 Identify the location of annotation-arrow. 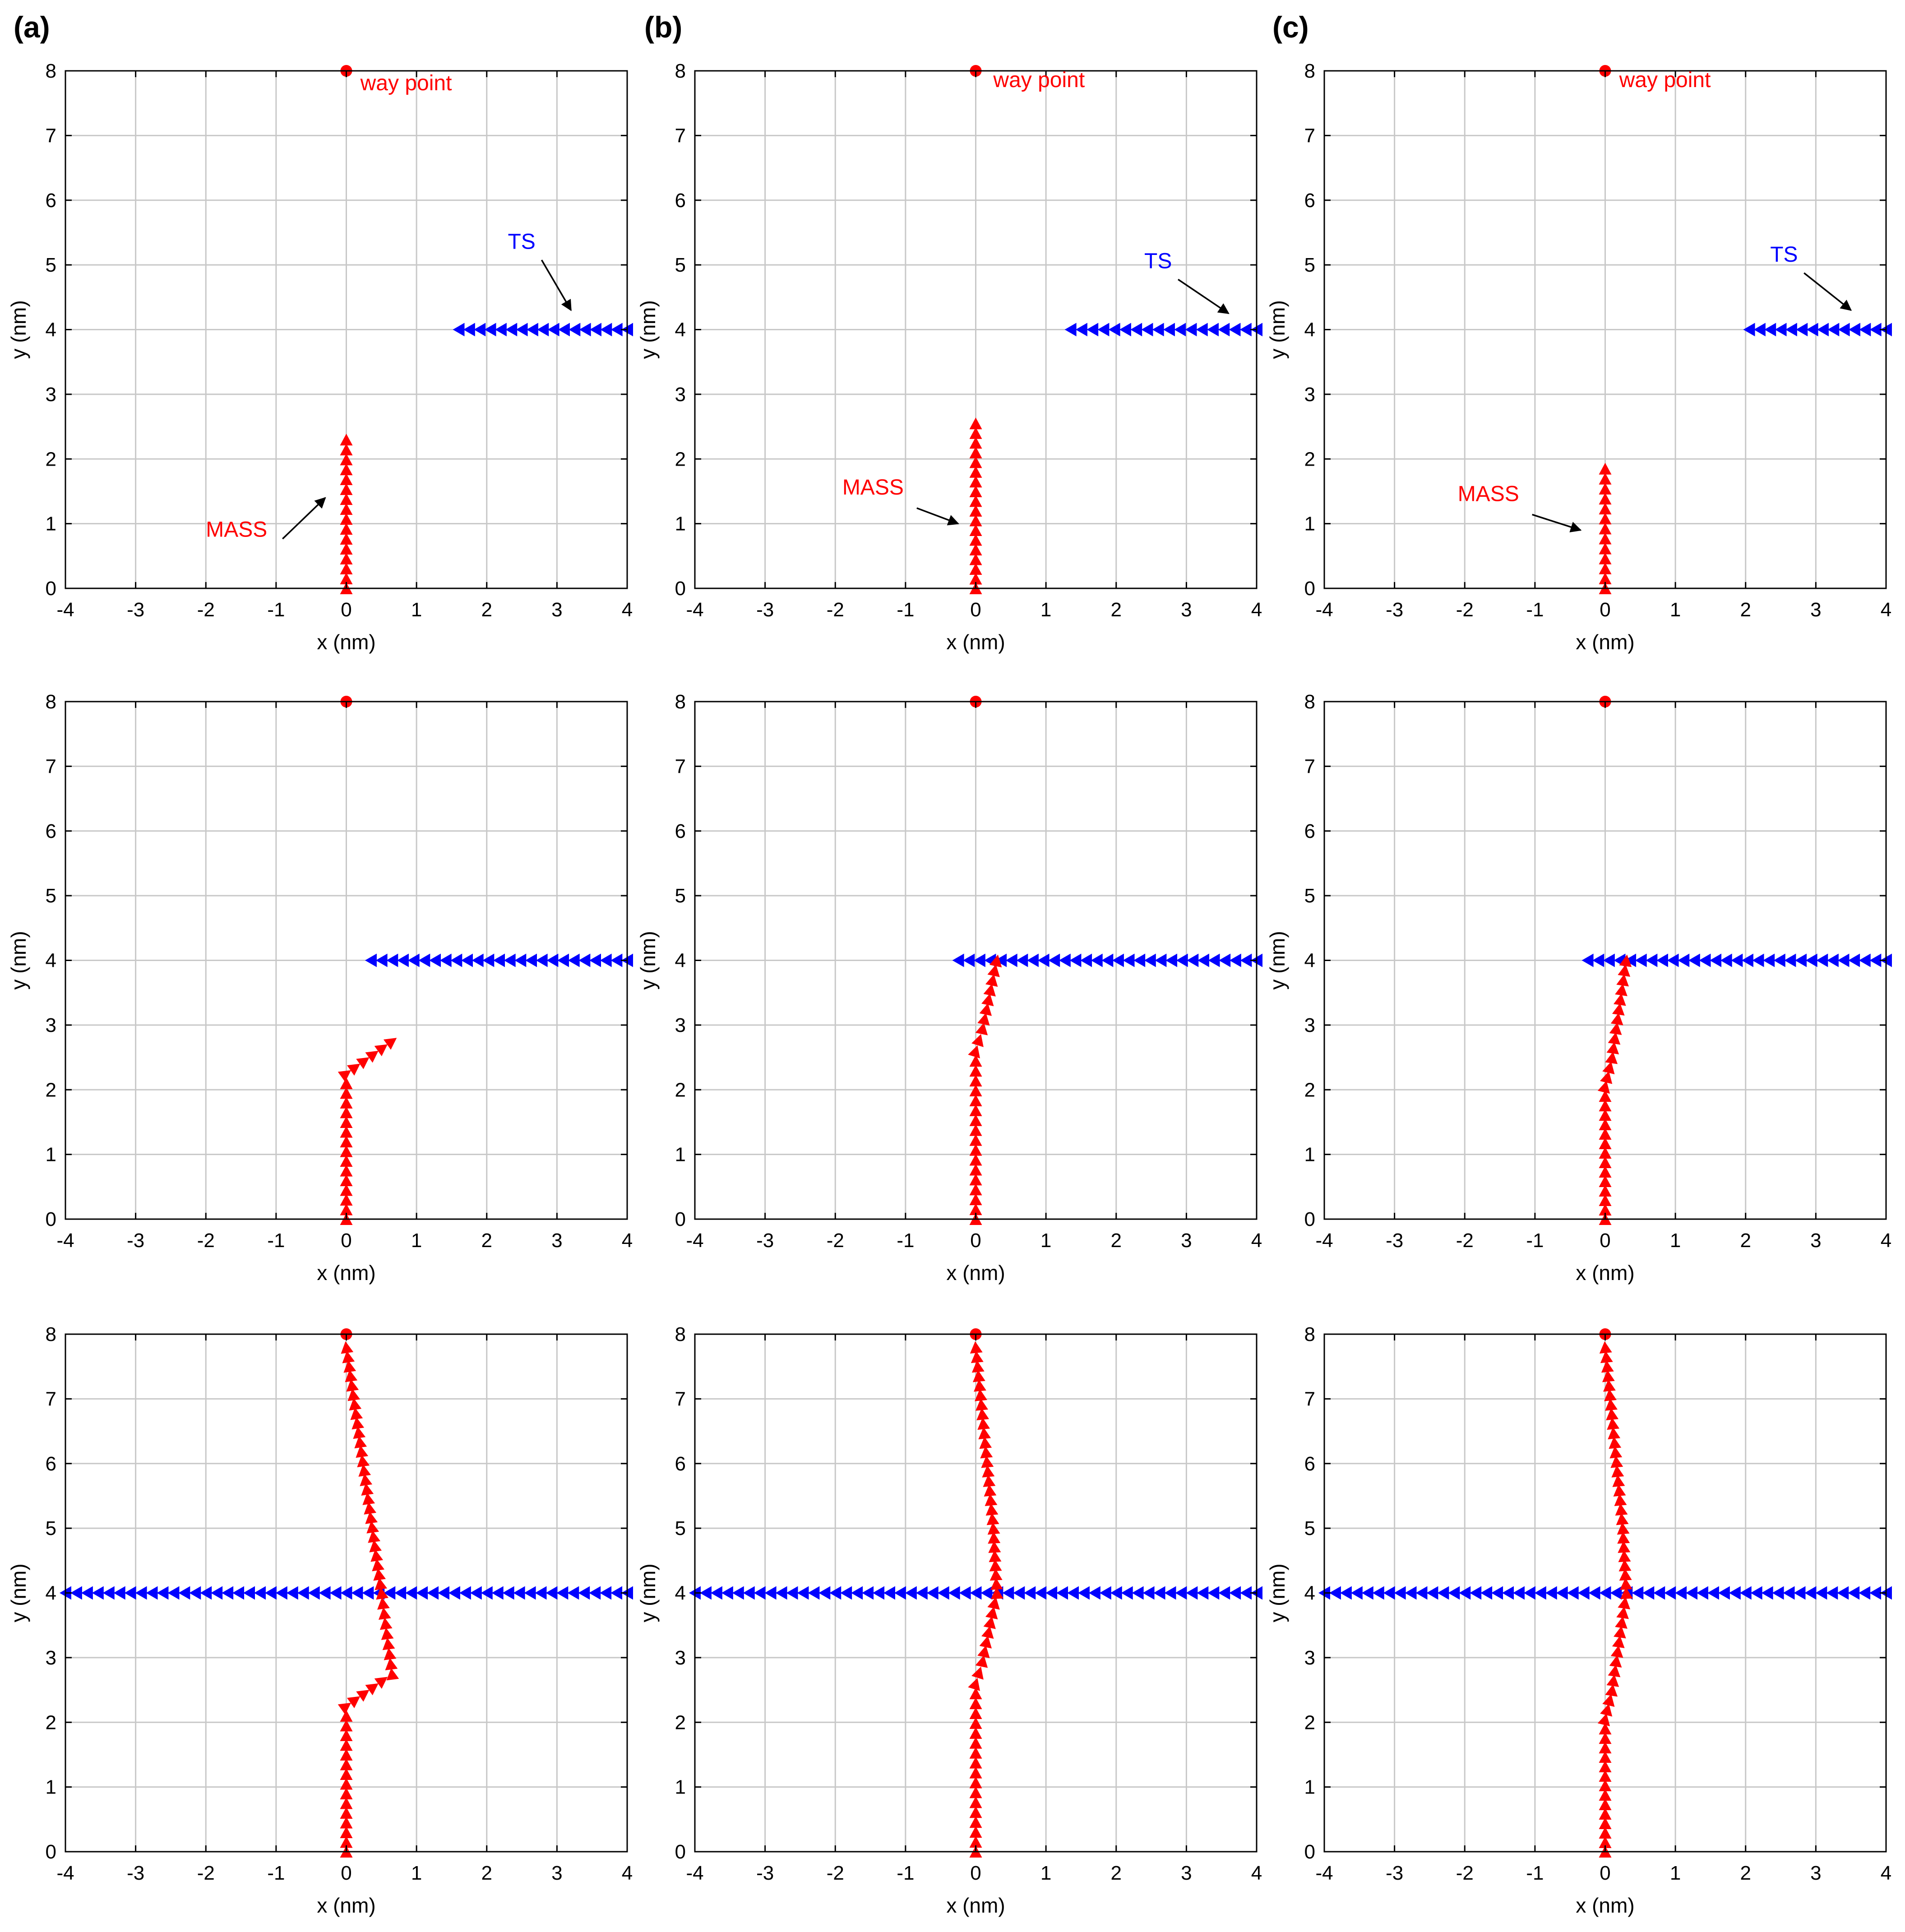
(304, 518).